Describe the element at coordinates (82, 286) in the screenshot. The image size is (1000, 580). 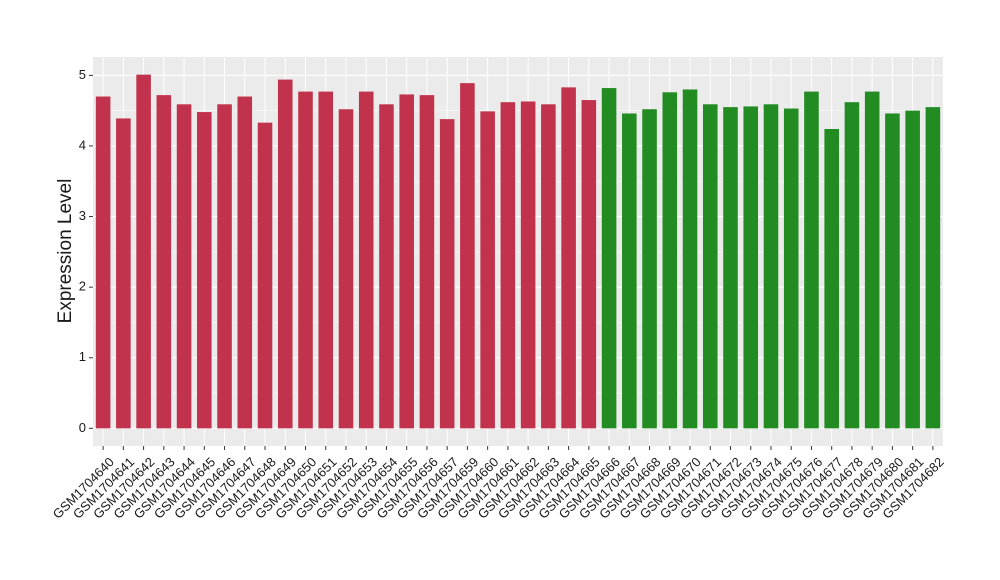
I see `y-tick-label: 2` at that location.